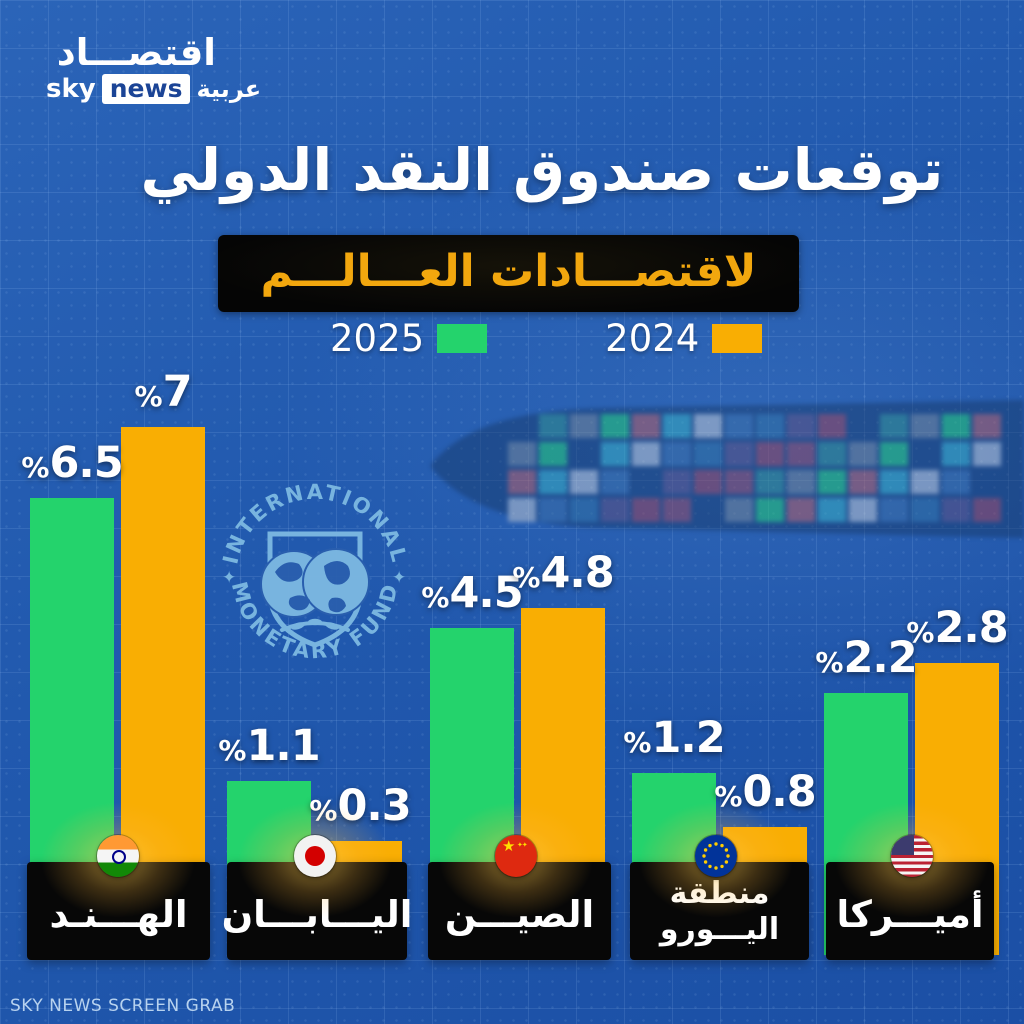 This screenshot has height=1024, width=1024. What do you see at coordinates (754, 468) in the screenshot?
I see `ship-containers` at bounding box center [754, 468].